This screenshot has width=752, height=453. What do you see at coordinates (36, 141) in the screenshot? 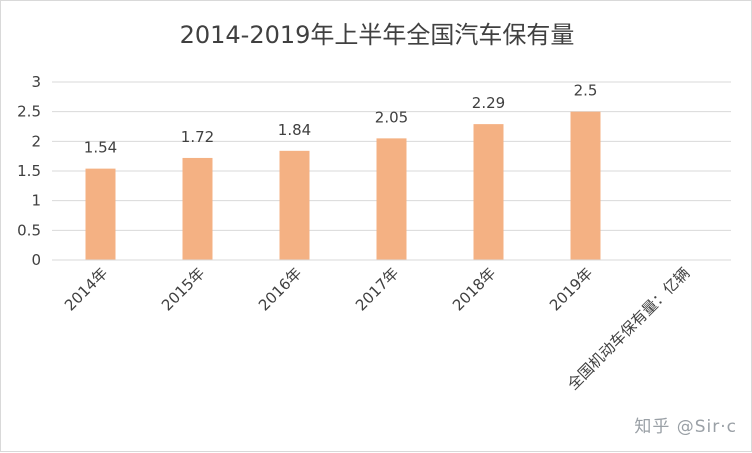
I see `y-tick-label: 2` at bounding box center [36, 141].